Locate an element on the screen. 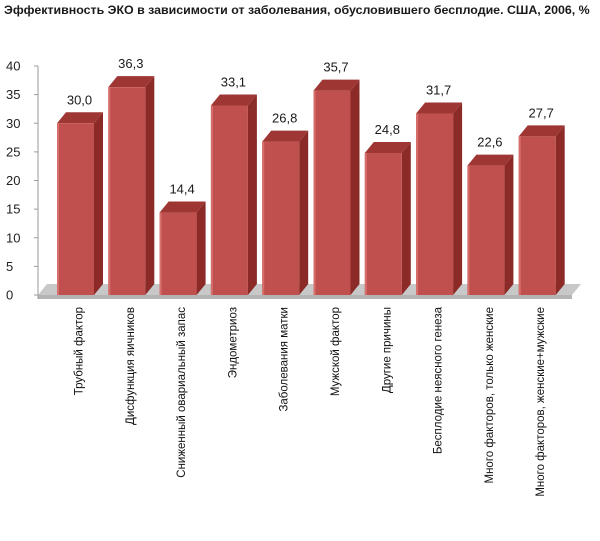  data-label: 31,7 is located at coordinates (438, 90).